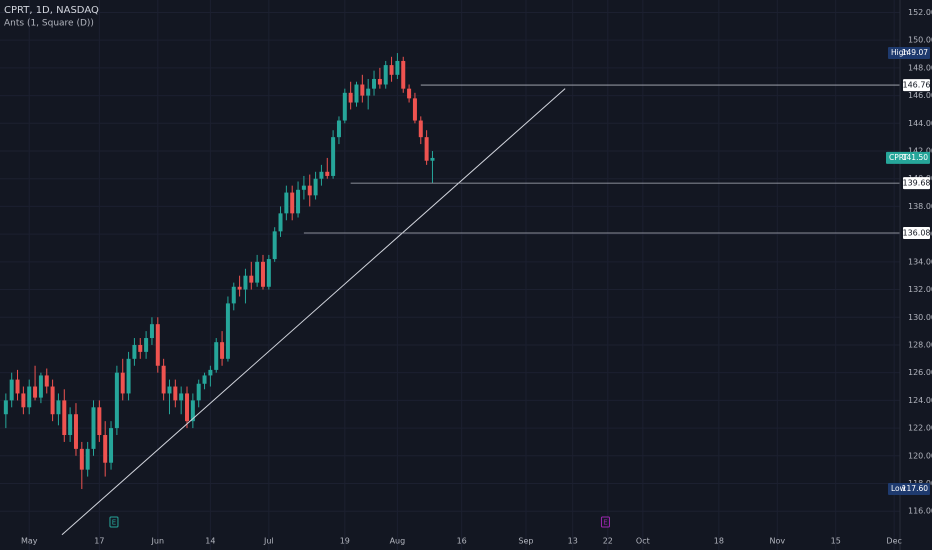 The image size is (932, 550). What do you see at coordinates (920, 206) in the screenshot?
I see `y-tick-label: 138.00` at bounding box center [920, 206].